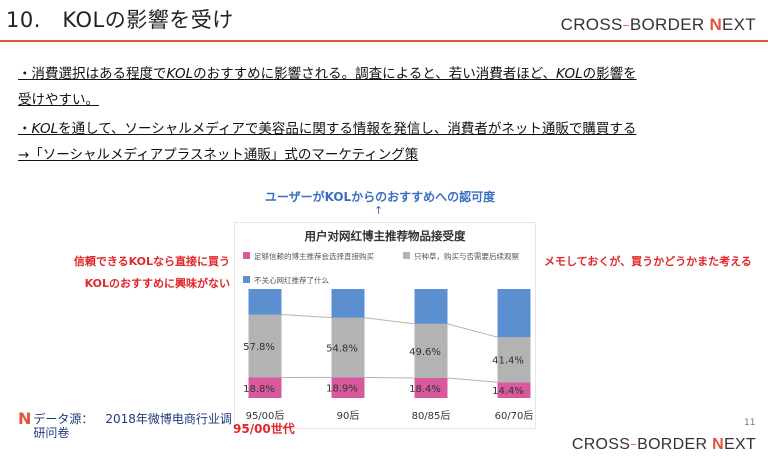 Image resolution: width=768 pixels, height=463 pixels. What do you see at coordinates (259, 347) in the screenshot?
I see `bar-data-label: 57.8%` at bounding box center [259, 347].